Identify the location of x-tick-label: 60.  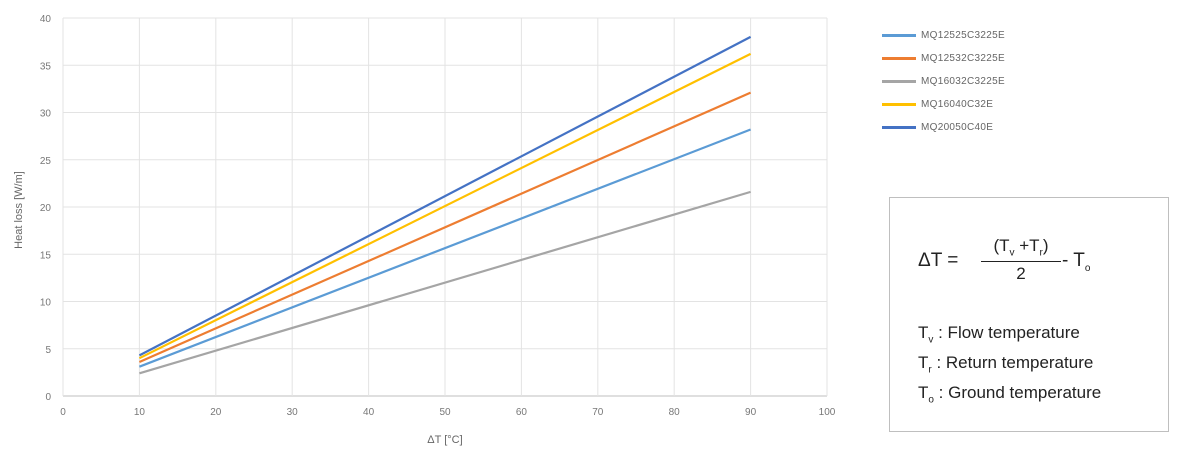
(522, 412).